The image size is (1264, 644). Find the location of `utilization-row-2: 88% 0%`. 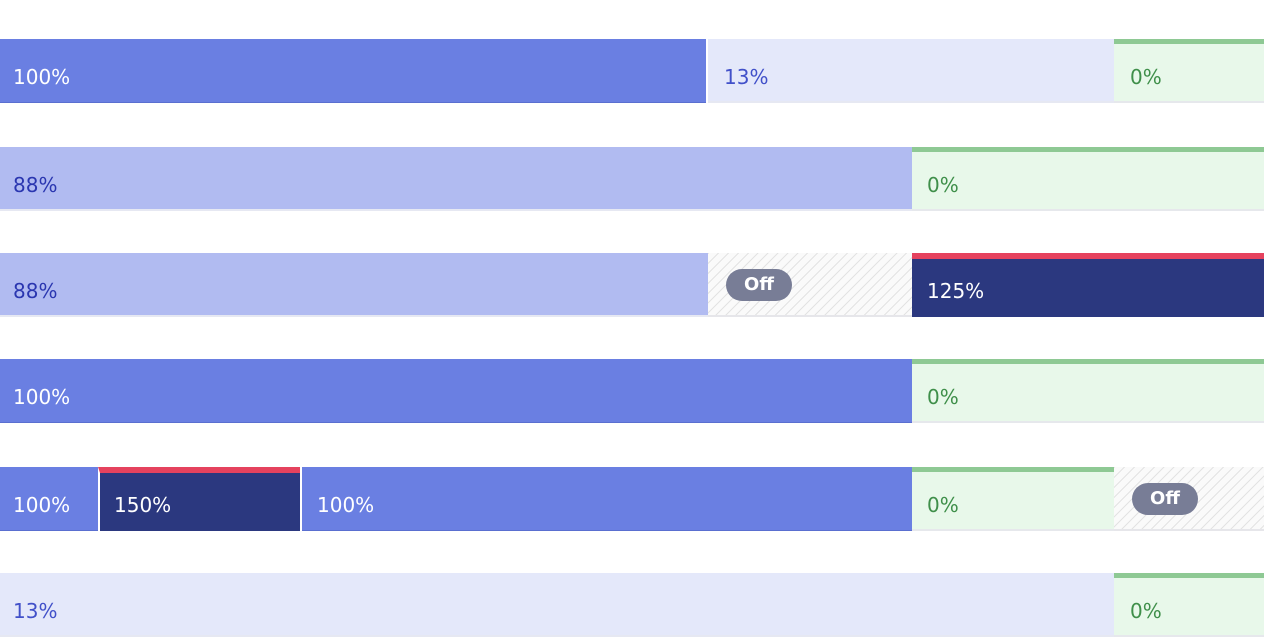

utilization-row-2: 88% 0% is located at coordinates (632, 179).